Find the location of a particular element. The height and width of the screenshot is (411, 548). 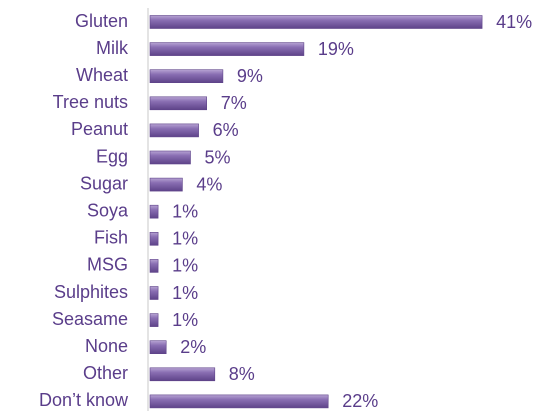

value-label: 9% is located at coordinates (250, 76).